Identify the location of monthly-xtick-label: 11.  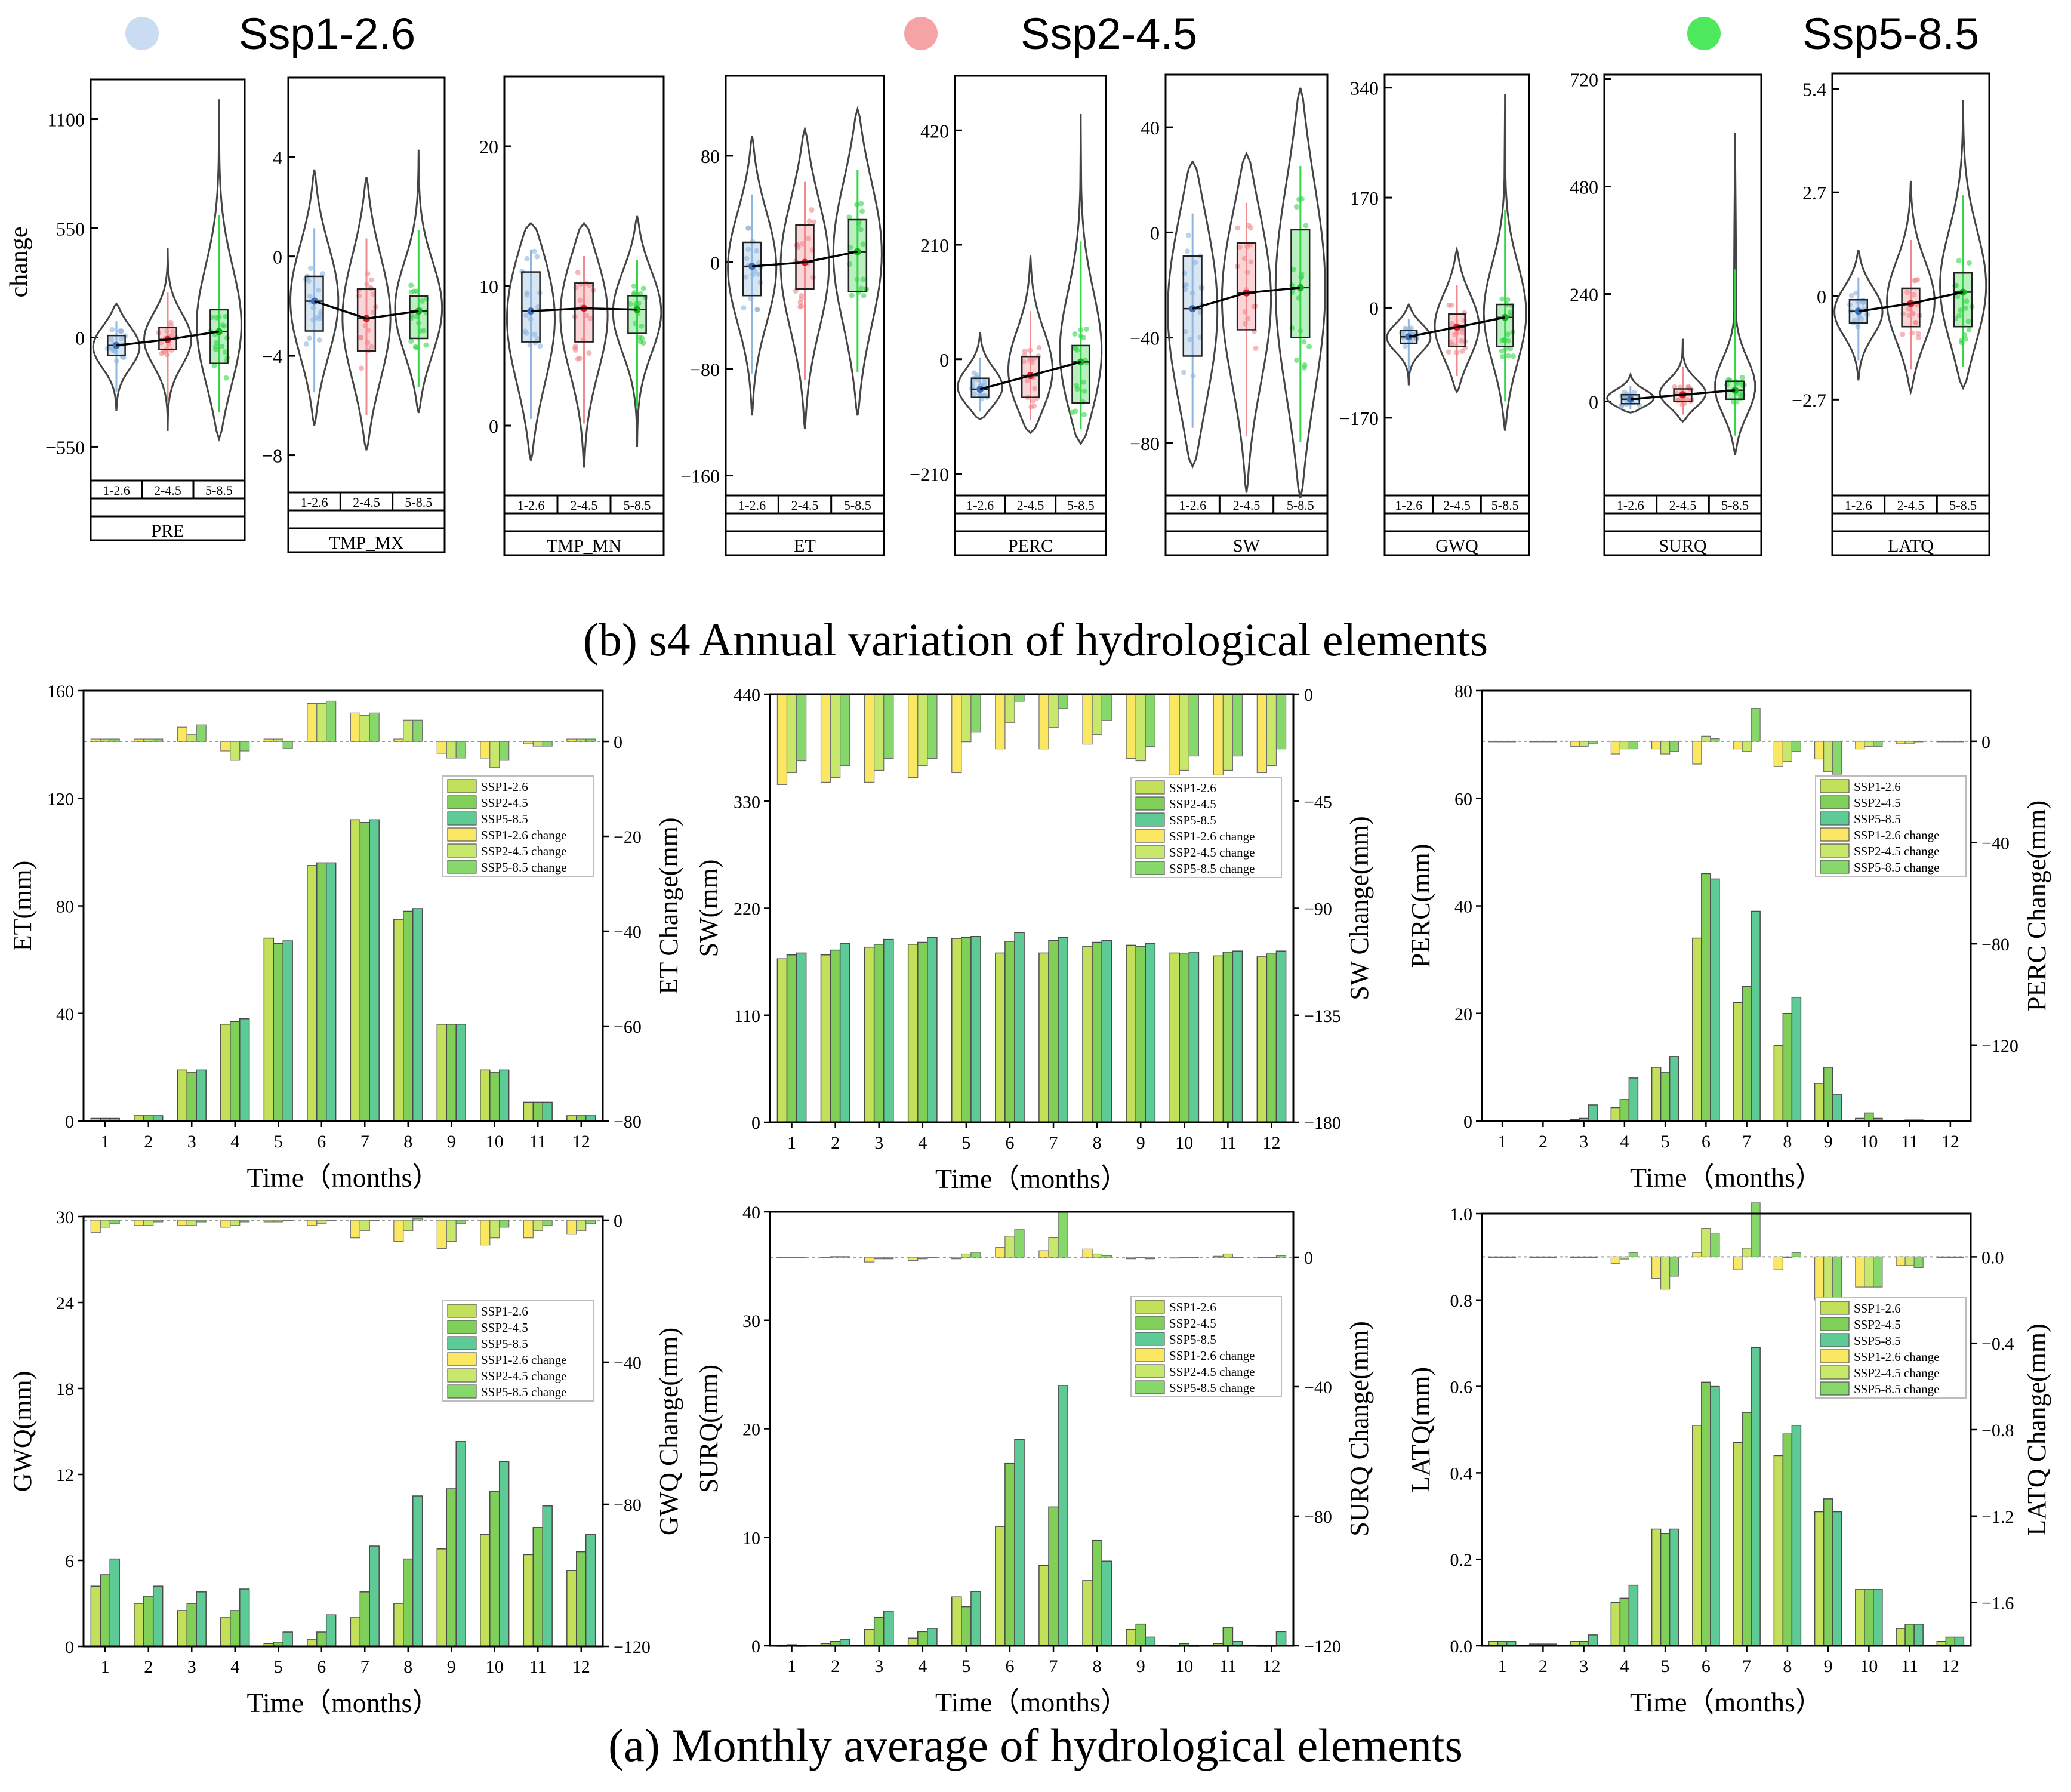
(1228, 1666).